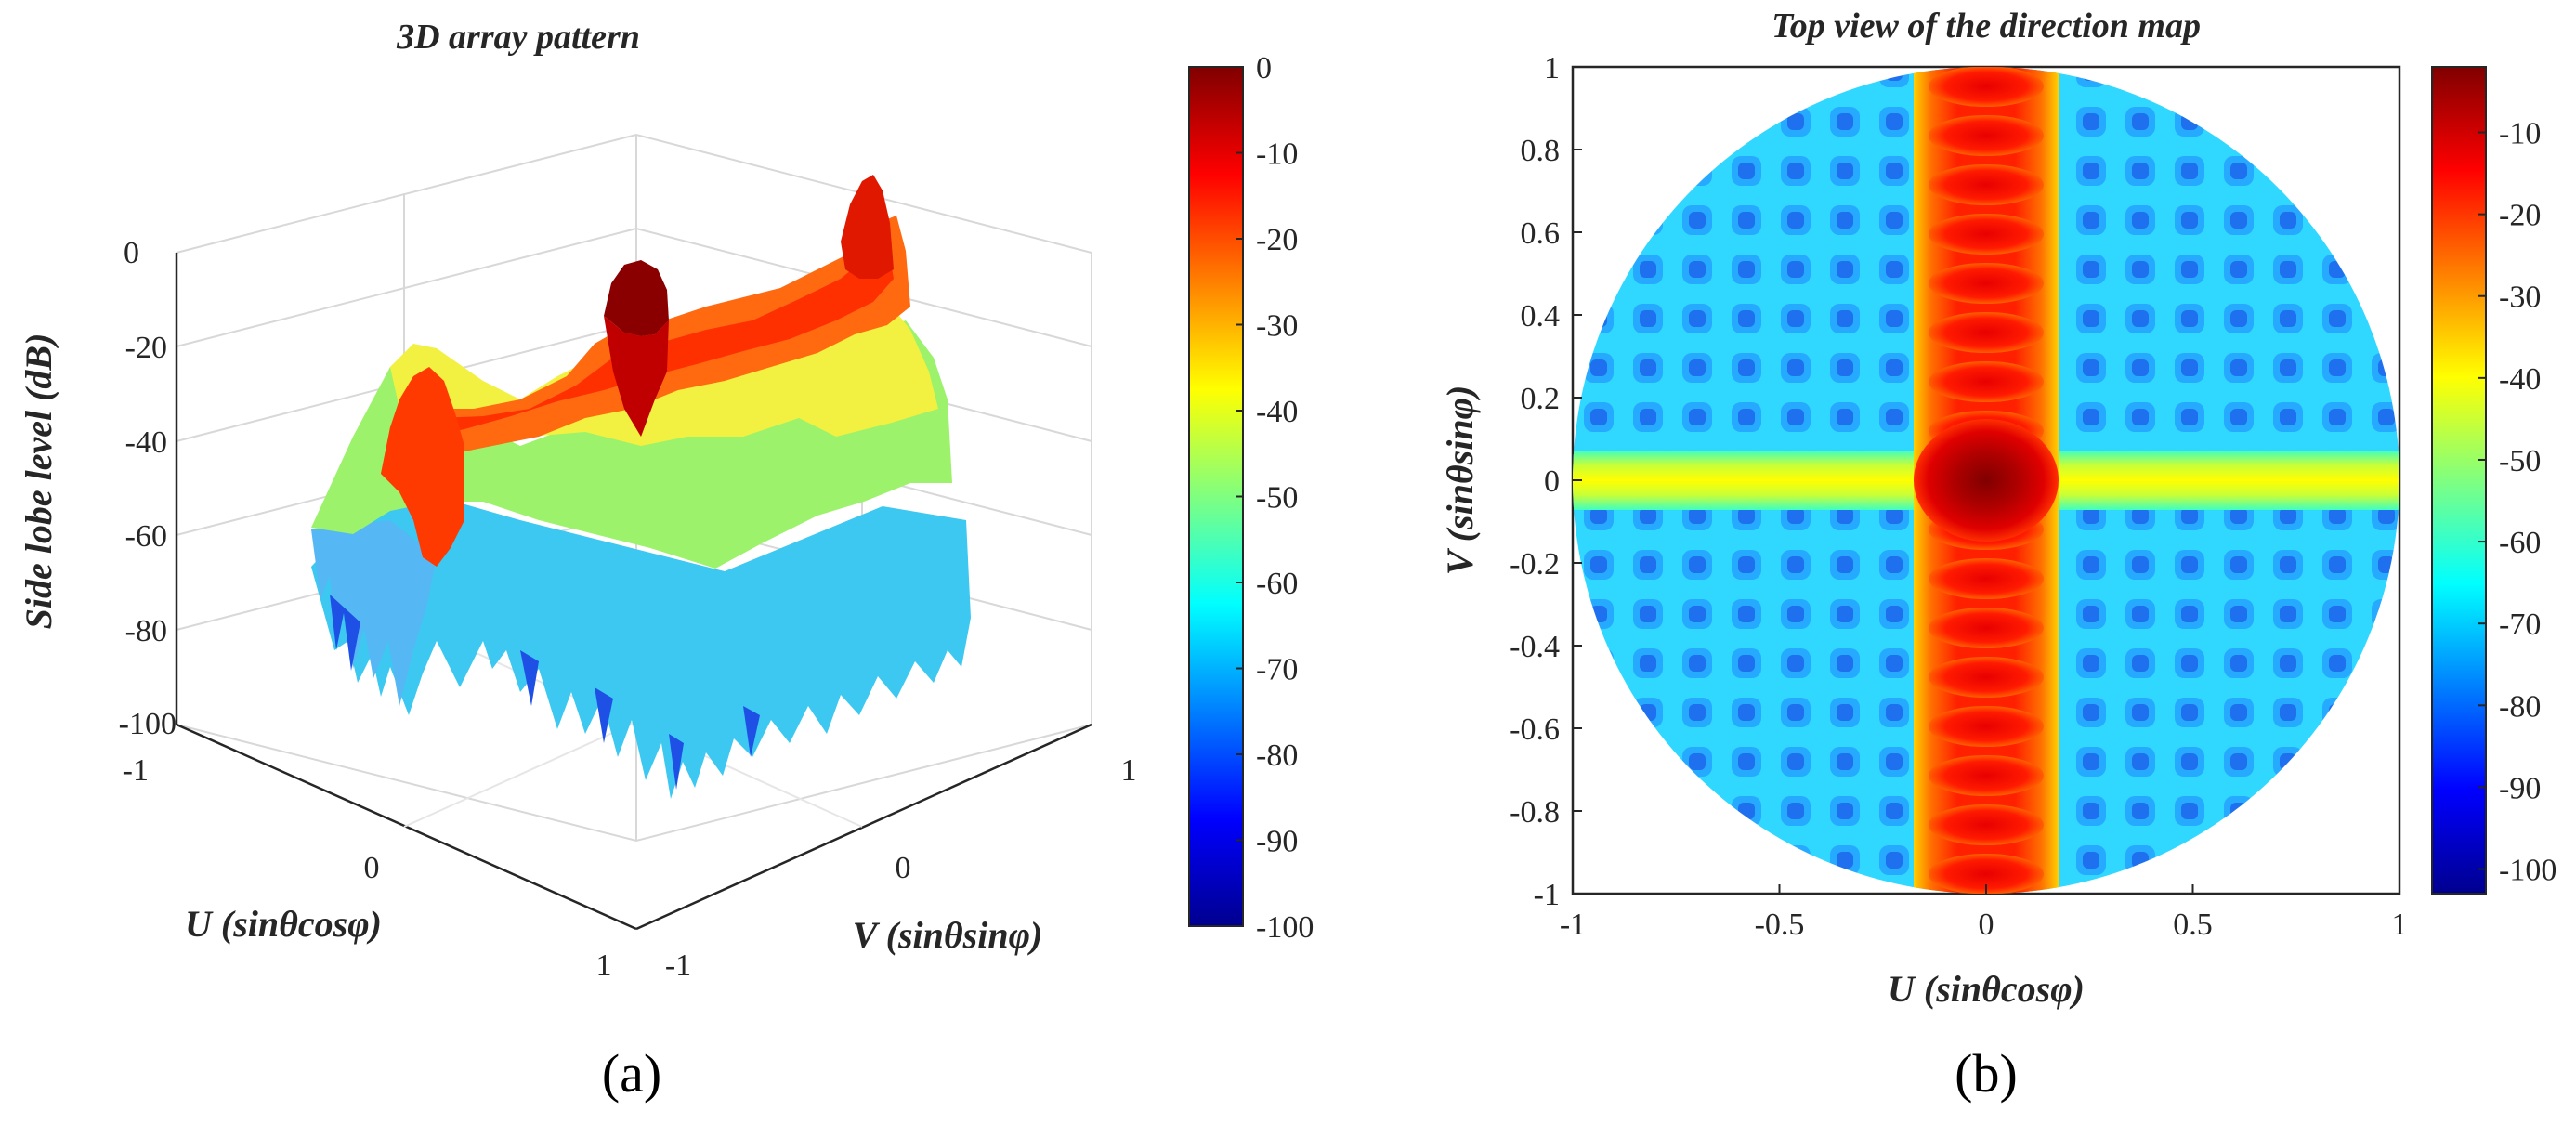  Describe the element at coordinates (641, 641) in the screenshot. I see `surface-floor-noise` at that location.